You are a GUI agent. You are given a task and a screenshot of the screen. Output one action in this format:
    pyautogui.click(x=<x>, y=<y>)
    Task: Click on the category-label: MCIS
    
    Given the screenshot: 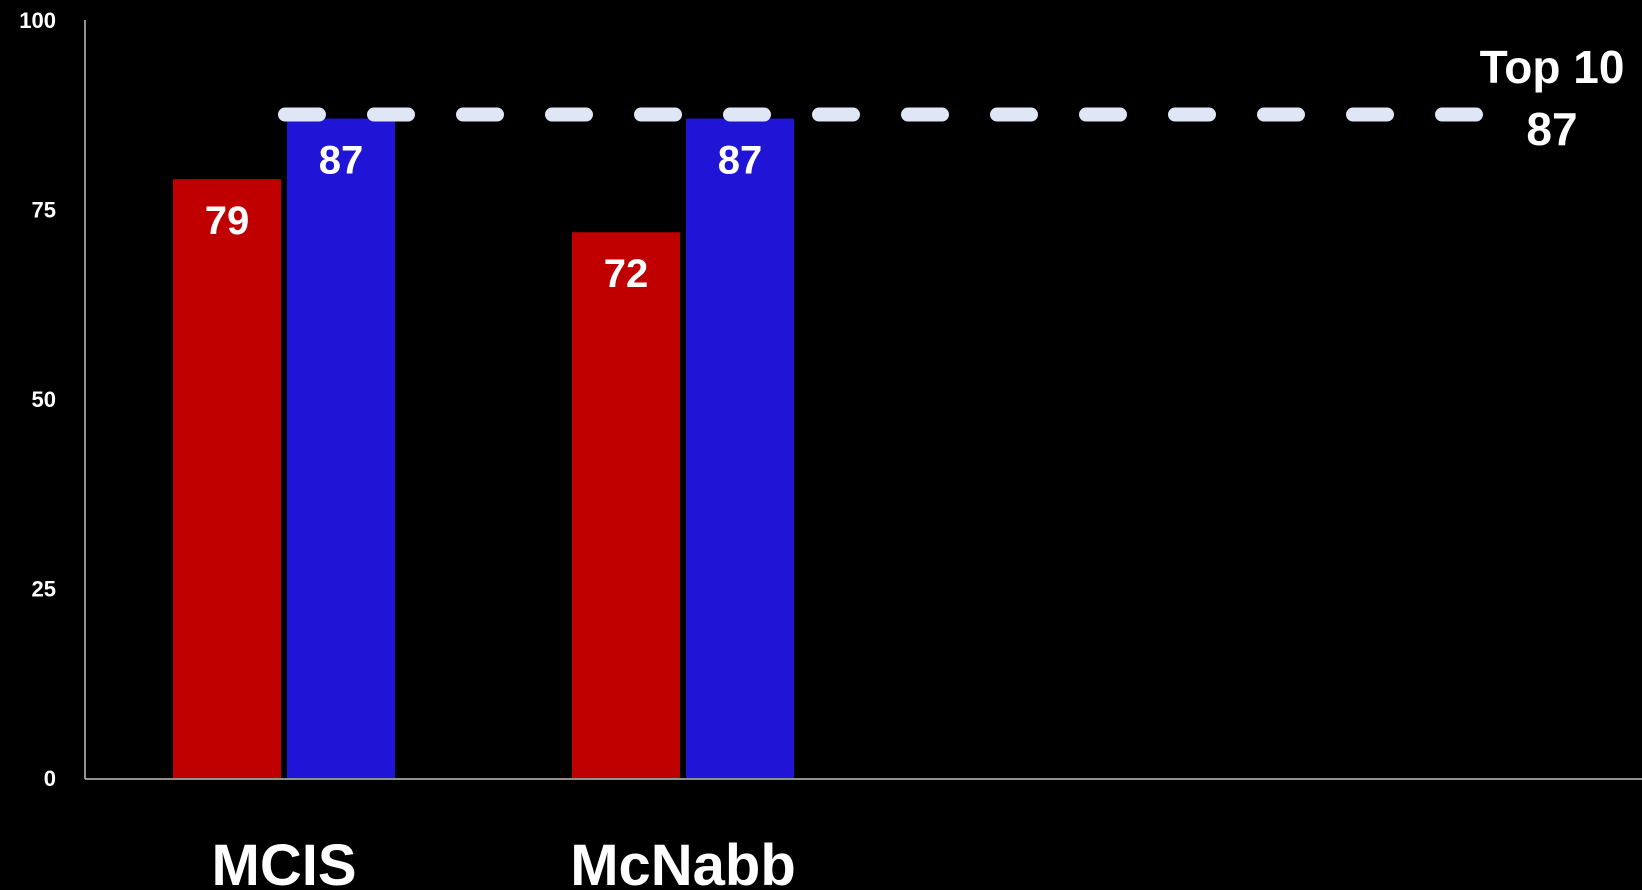 What is the action you would take?
    pyautogui.click(x=284, y=861)
    